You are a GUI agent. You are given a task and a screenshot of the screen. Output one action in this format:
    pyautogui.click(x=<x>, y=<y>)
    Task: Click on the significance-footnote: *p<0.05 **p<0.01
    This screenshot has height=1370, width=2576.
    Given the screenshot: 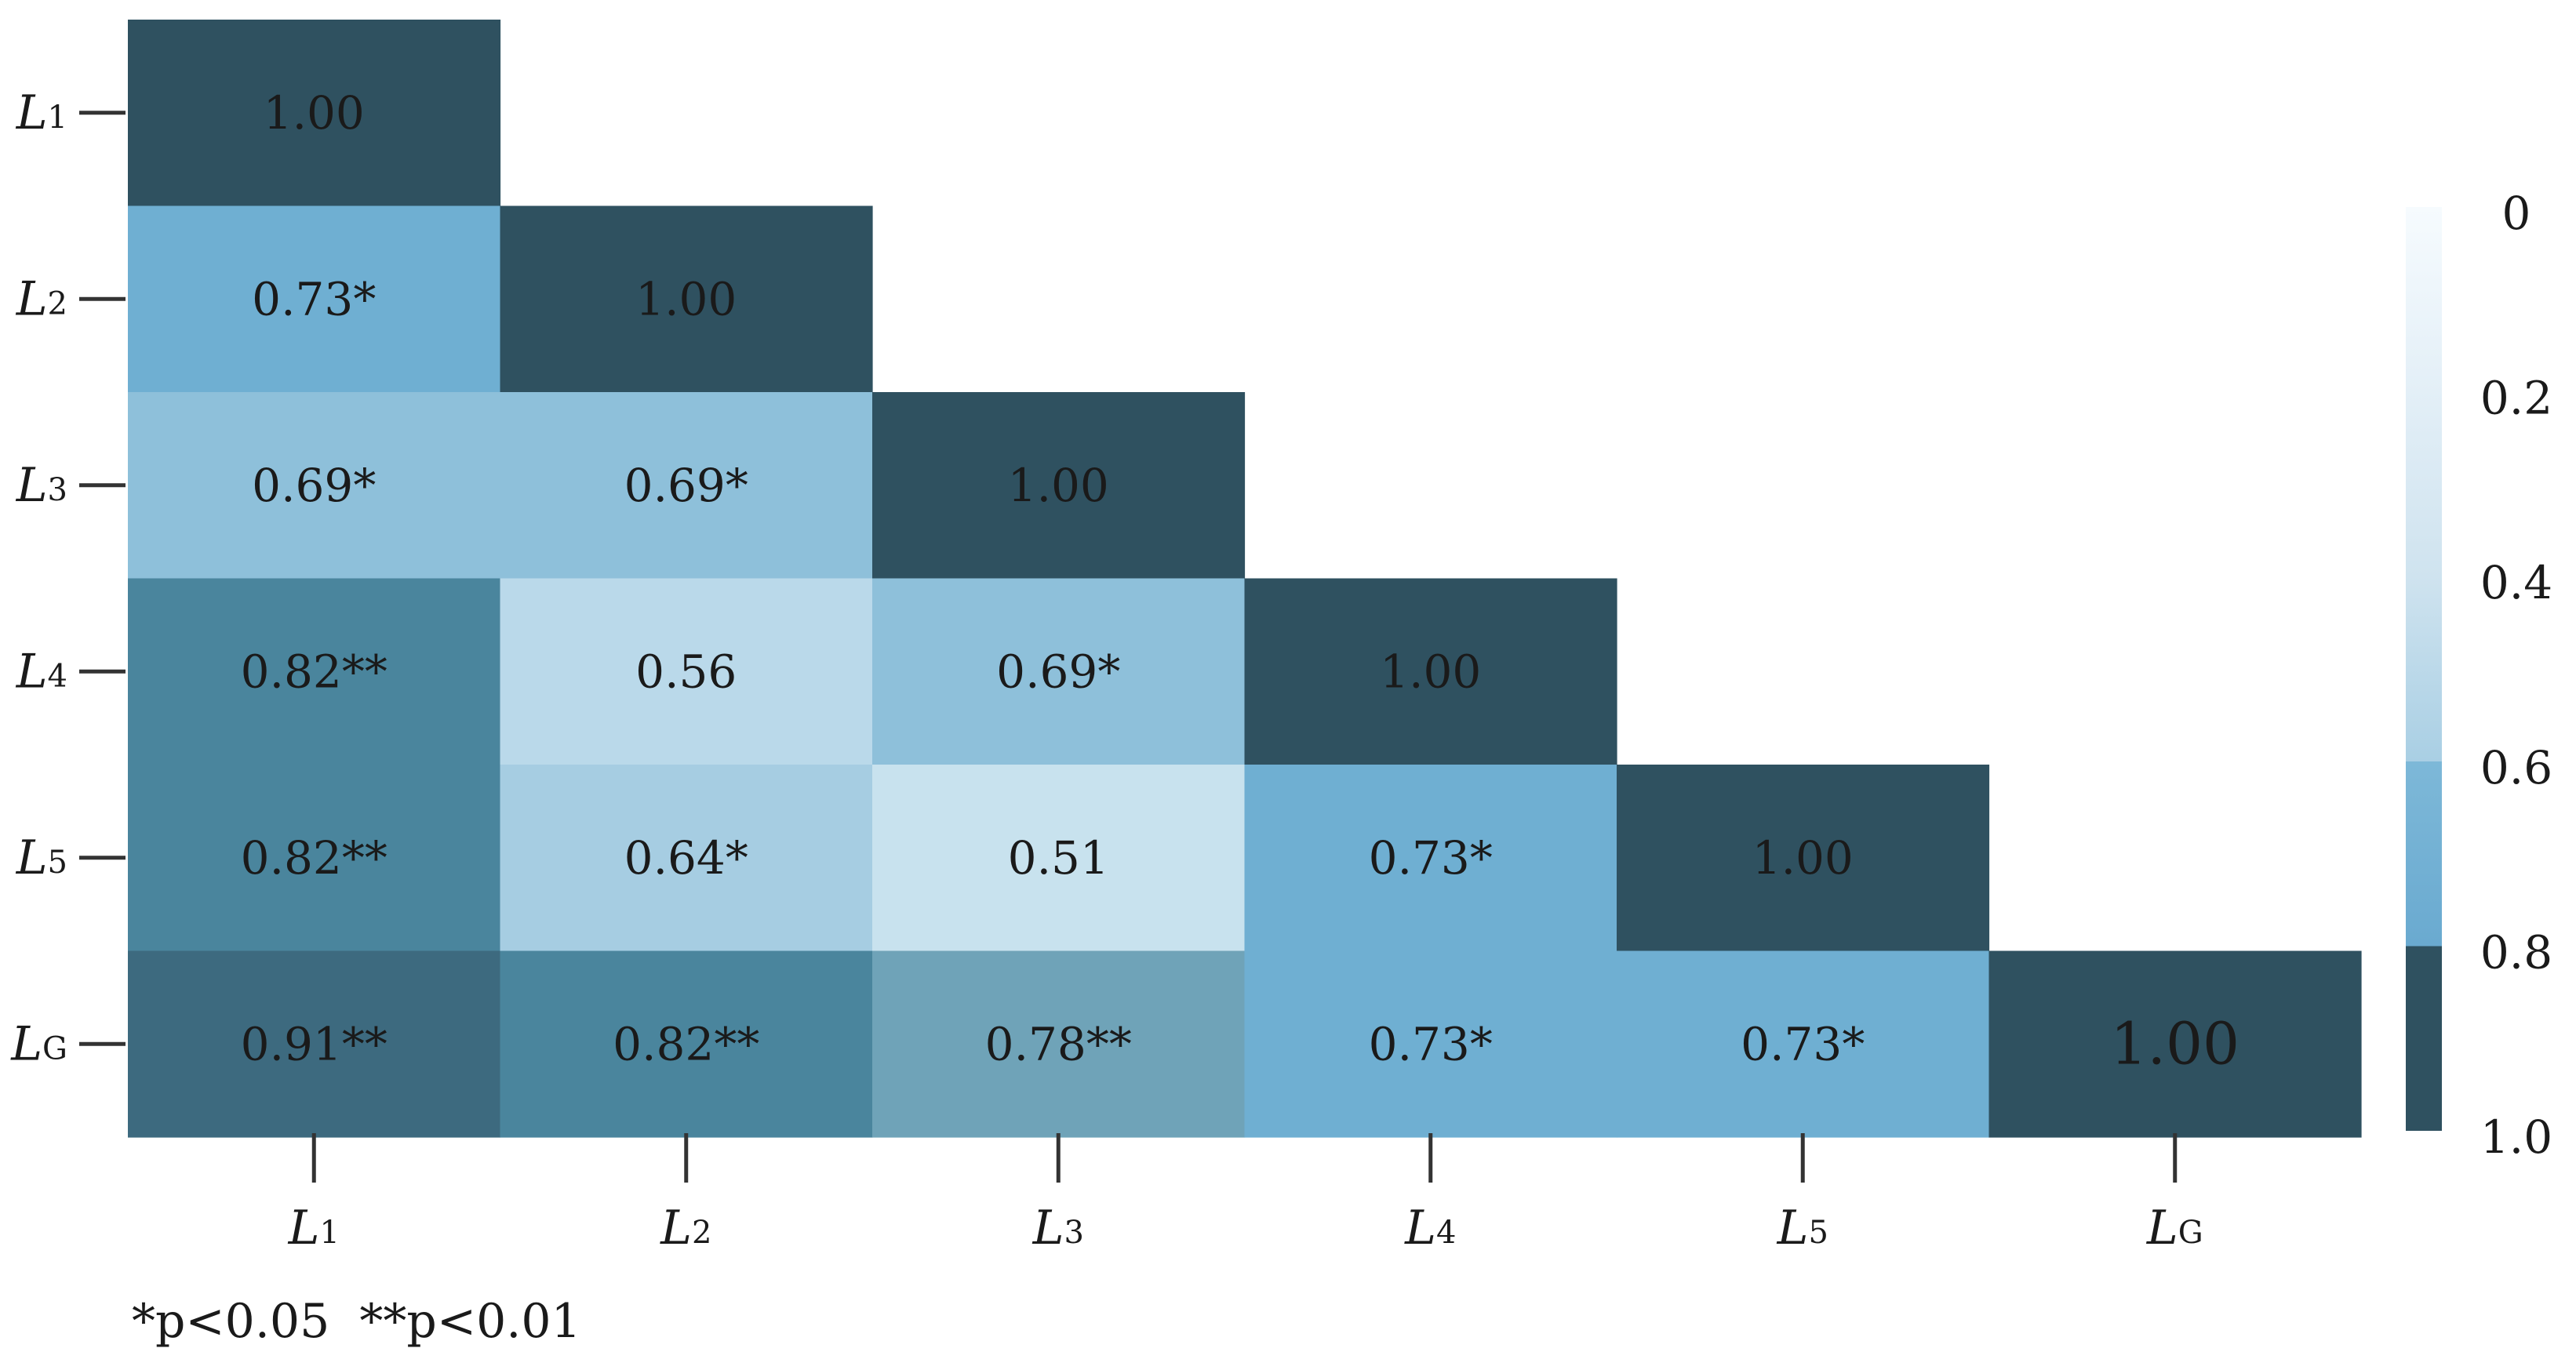 What is the action you would take?
    pyautogui.click(x=356, y=1322)
    